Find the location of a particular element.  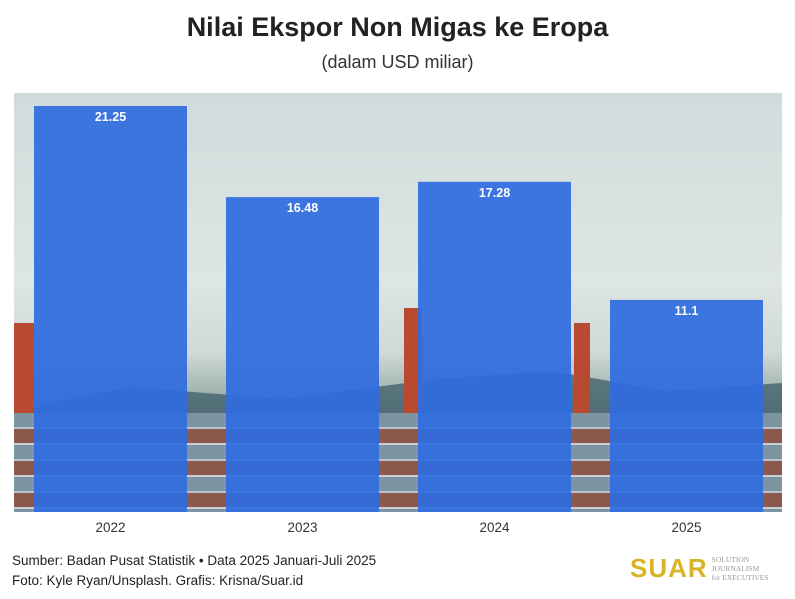

x-tick-label: 2025 is located at coordinates (686, 527).